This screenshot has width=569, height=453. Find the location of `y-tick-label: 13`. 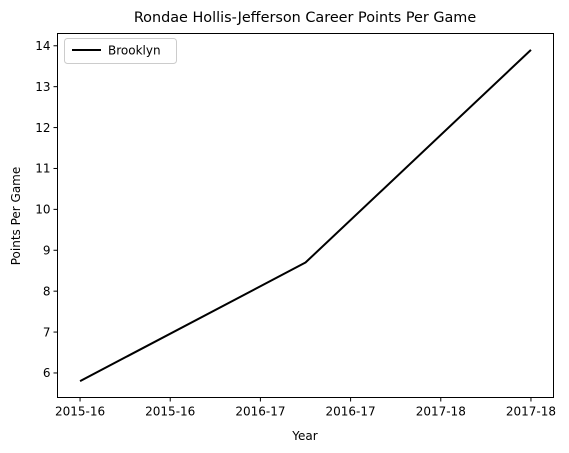

y-tick-label: 13 is located at coordinates (42, 87).